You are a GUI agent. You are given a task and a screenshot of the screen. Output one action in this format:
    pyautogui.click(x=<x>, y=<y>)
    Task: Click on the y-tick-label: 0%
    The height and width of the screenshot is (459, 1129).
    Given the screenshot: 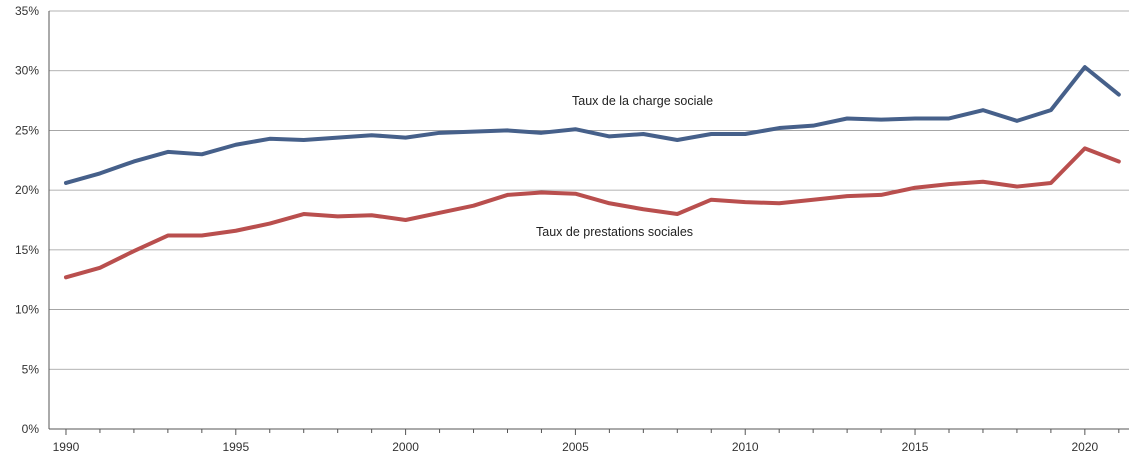 What is the action you would take?
    pyautogui.click(x=31, y=429)
    